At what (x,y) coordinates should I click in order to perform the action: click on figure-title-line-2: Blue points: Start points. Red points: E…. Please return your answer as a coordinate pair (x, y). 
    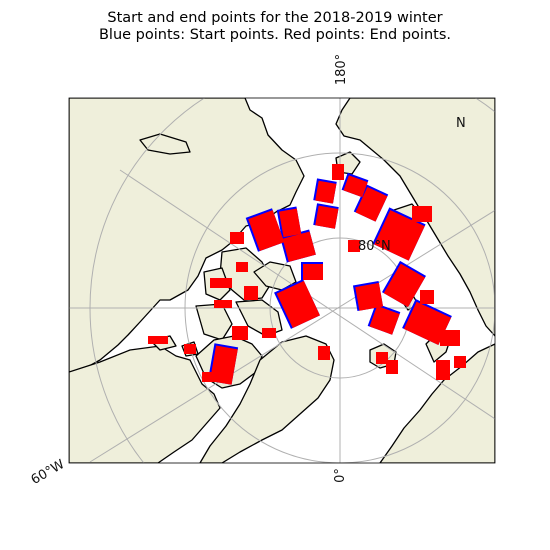
    Looking at the image, I should click on (274, 35).